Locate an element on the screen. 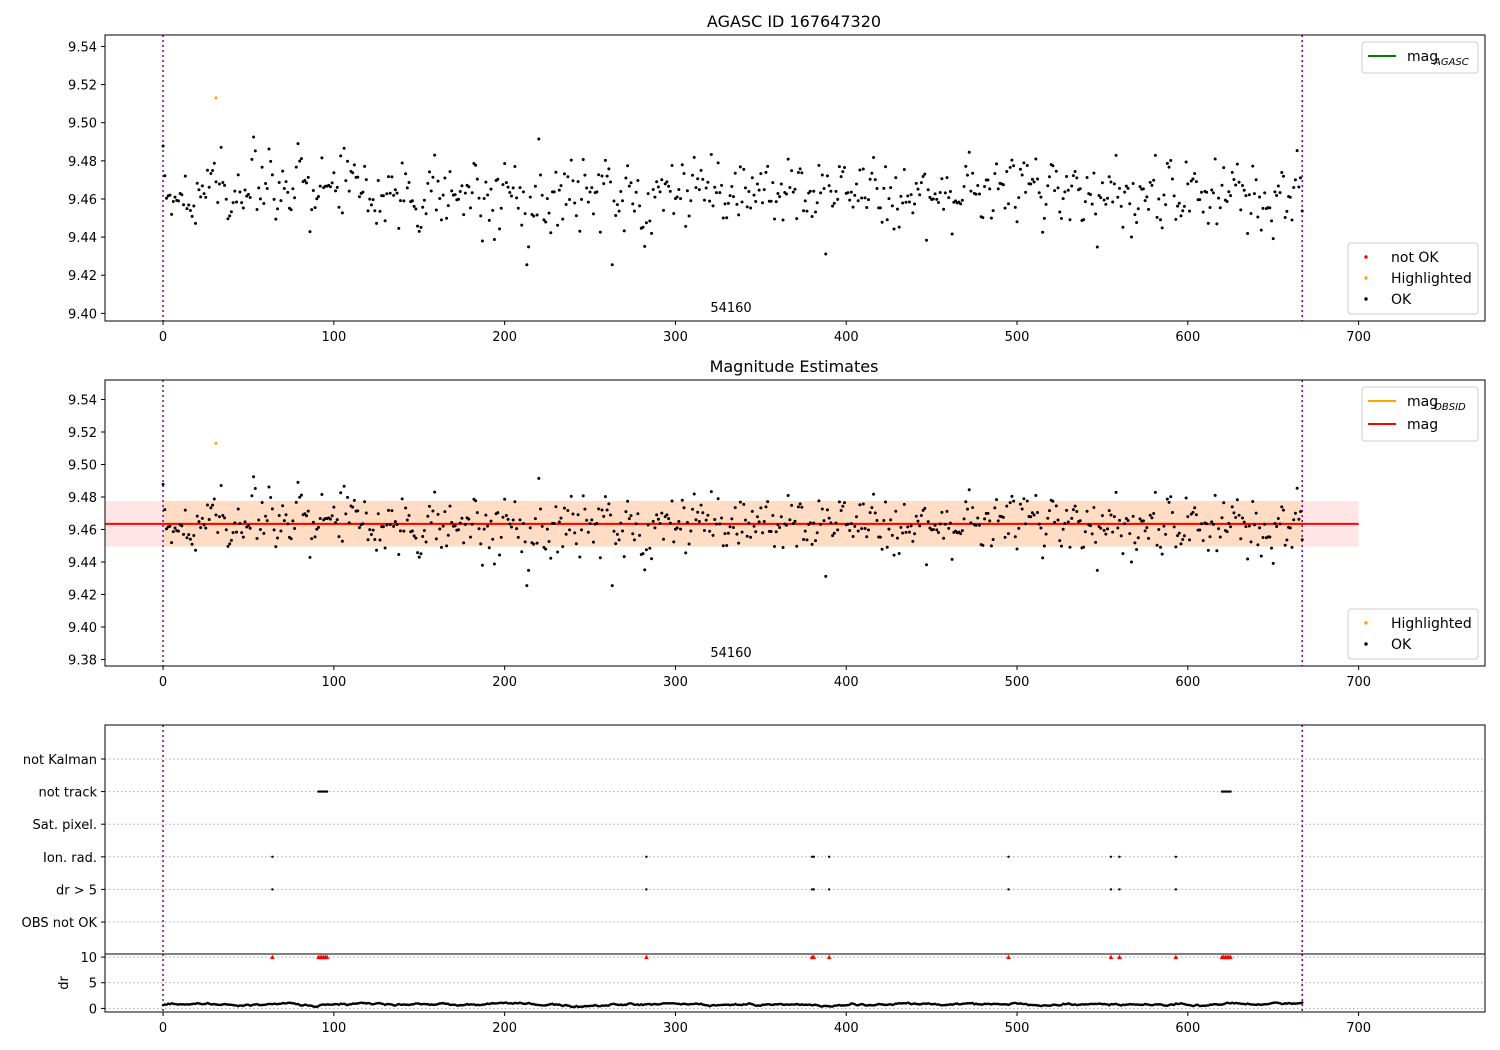  flag-point is located at coordinates (323, 791).